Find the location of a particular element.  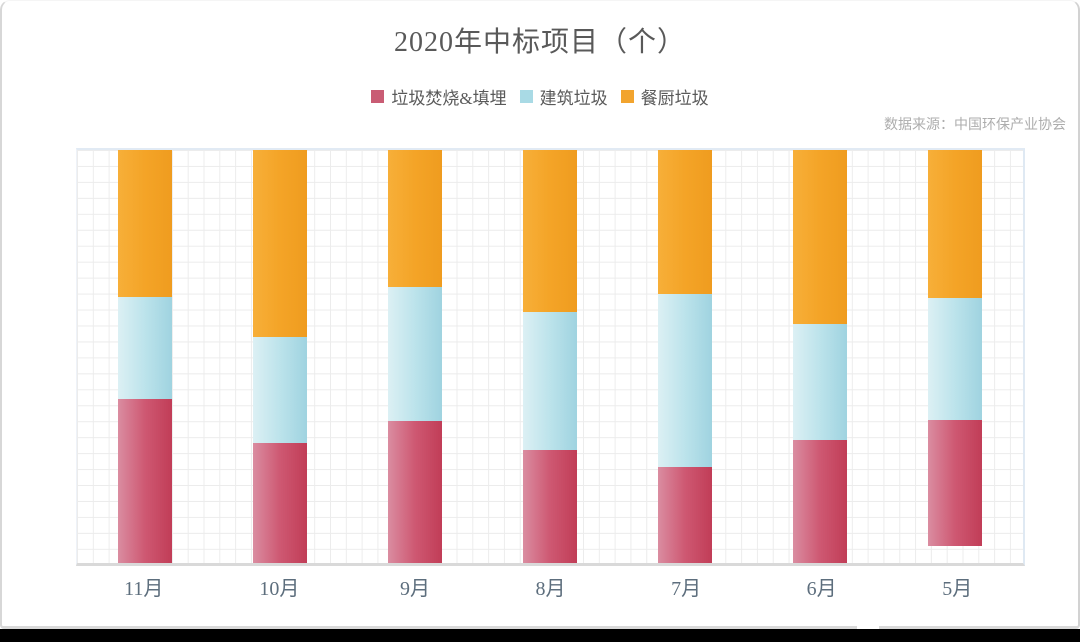

legend-label: 餐厨垃圾 is located at coordinates (674, 98).